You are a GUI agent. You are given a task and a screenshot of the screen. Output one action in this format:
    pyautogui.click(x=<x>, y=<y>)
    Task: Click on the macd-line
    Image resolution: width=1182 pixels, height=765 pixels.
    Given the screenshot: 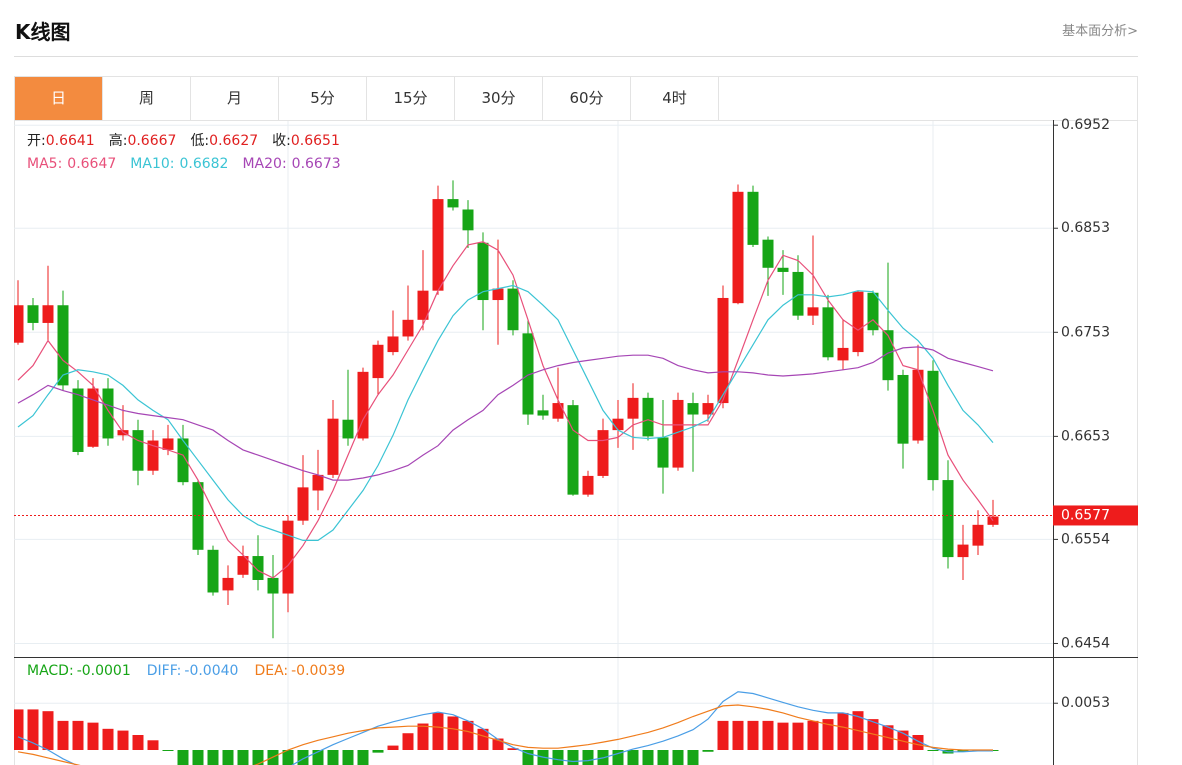 What is the action you would take?
    pyautogui.click(x=505, y=734)
    